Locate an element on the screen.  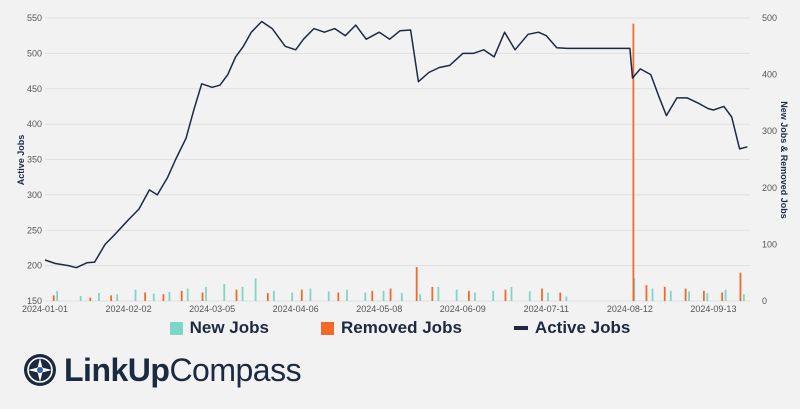
left-tick-label: 450 is located at coordinates (34, 89).